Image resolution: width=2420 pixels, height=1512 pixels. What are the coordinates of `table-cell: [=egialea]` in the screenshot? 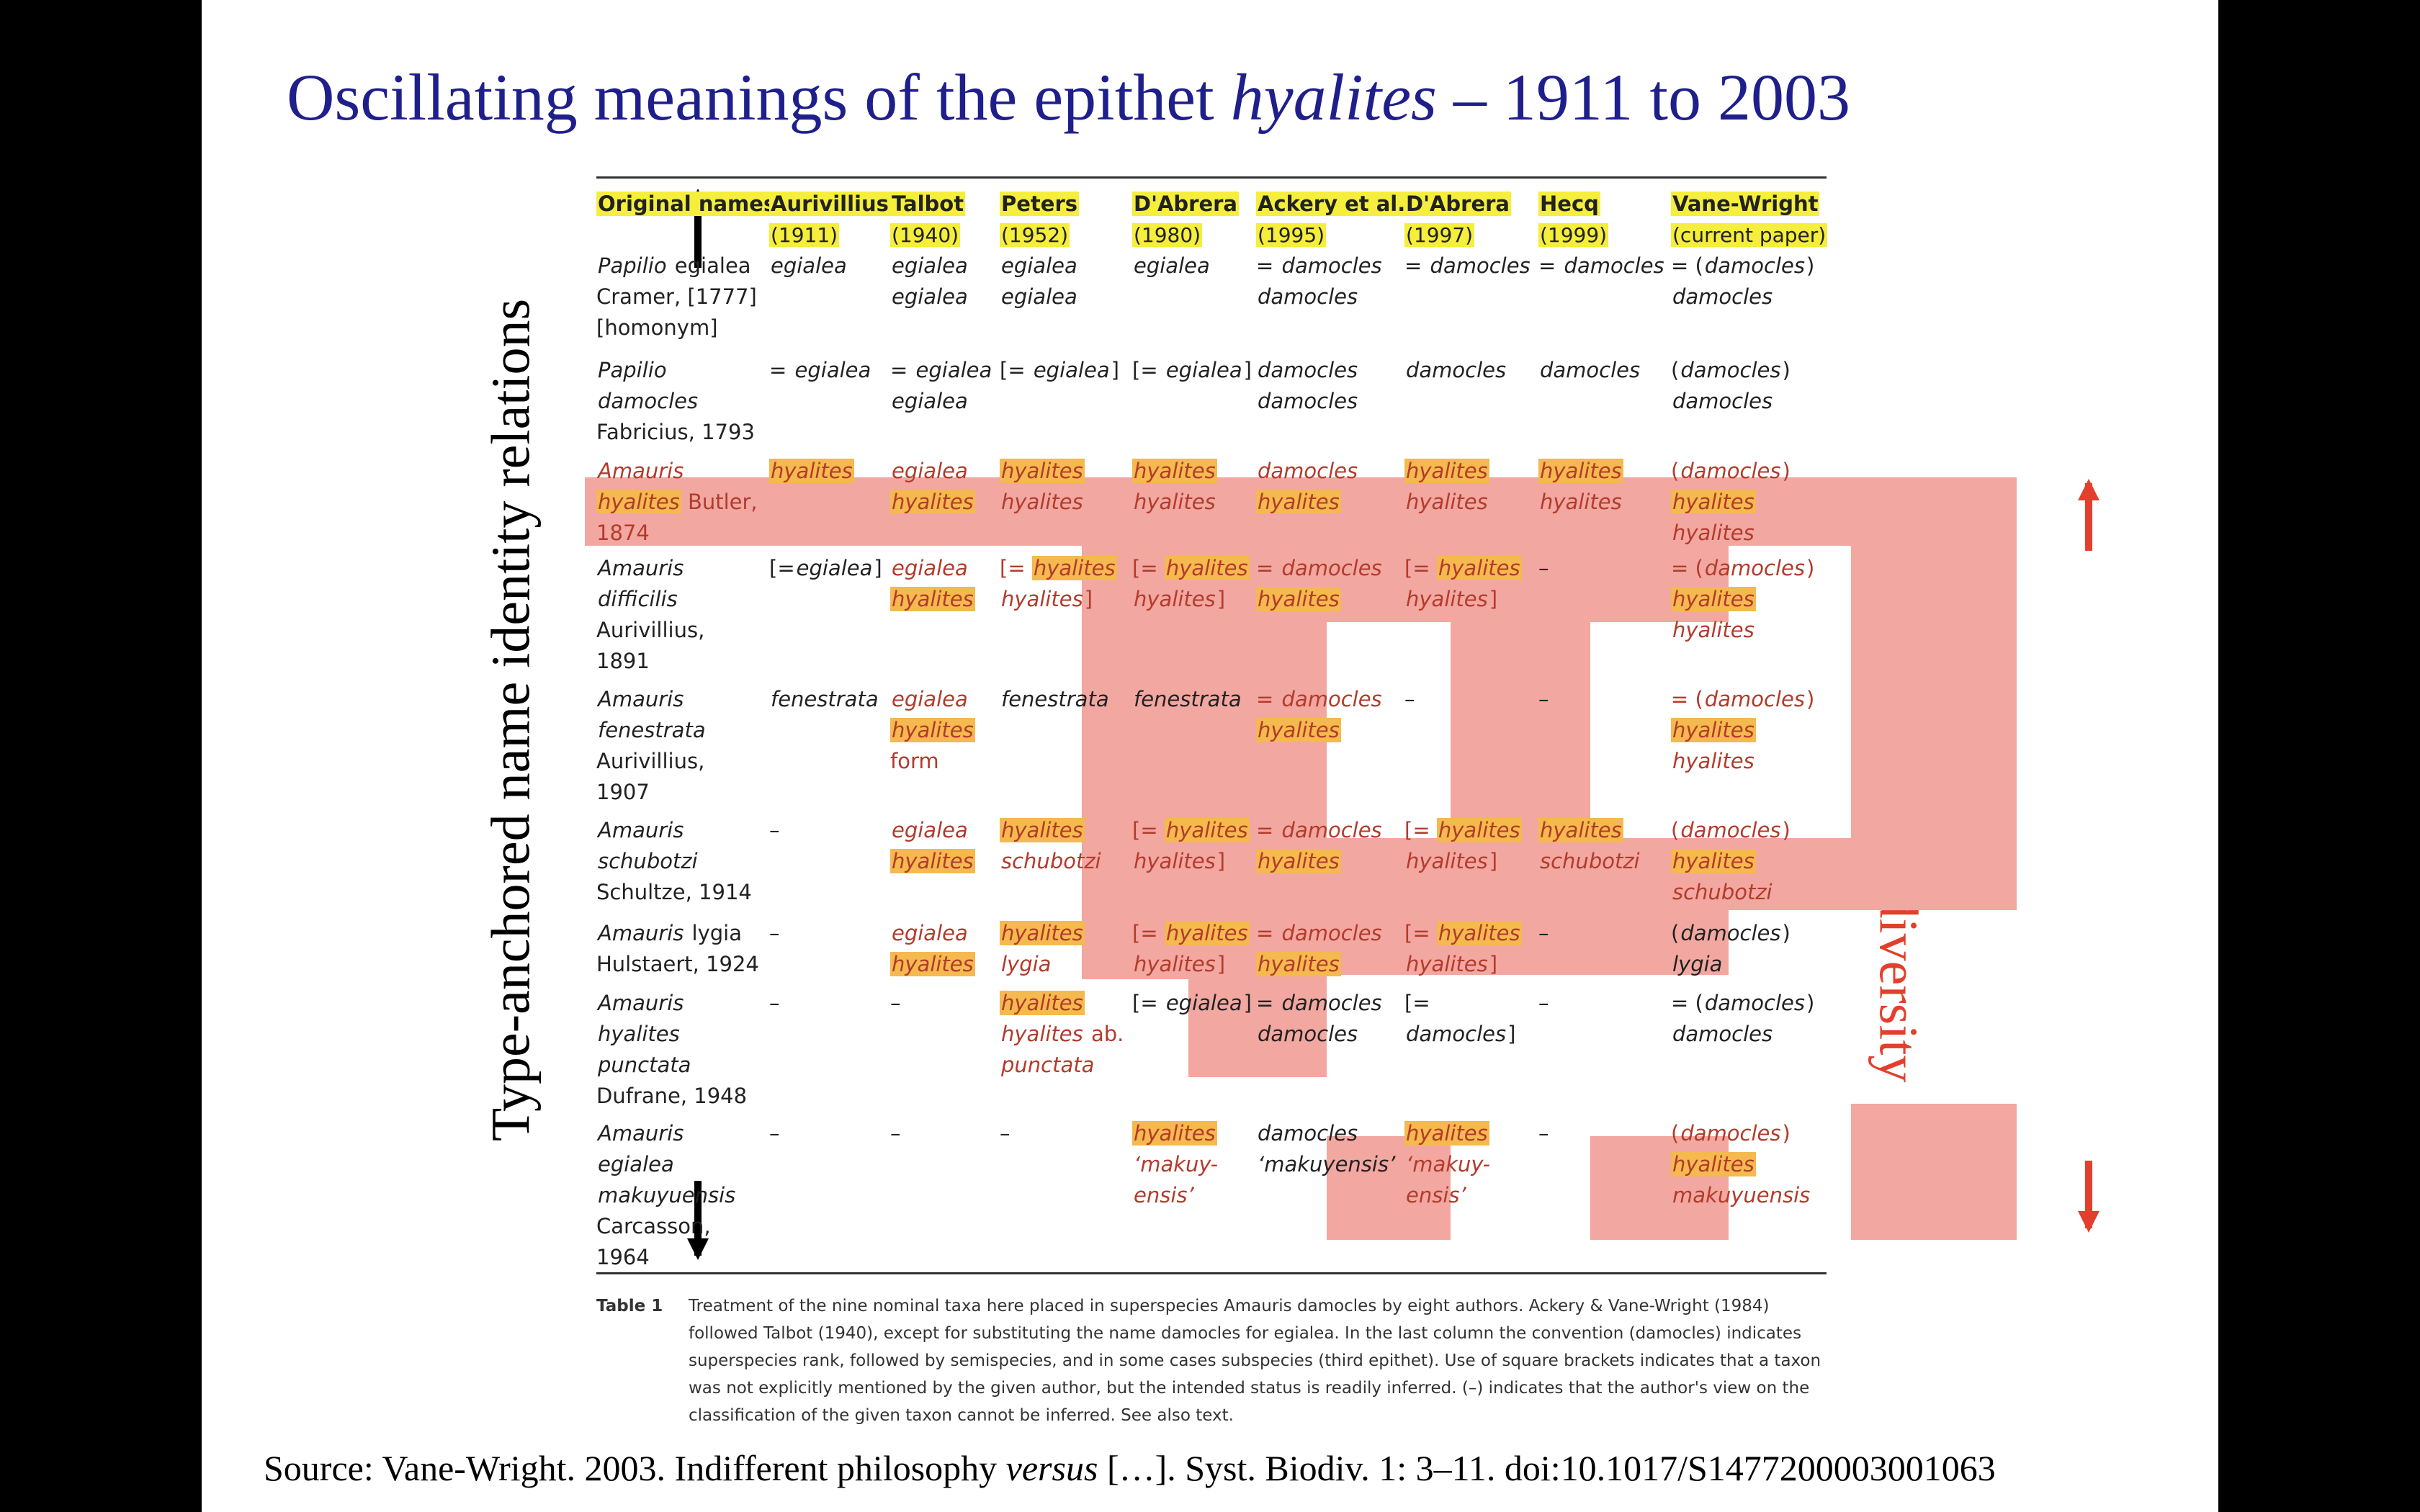 It's located at (826, 568).